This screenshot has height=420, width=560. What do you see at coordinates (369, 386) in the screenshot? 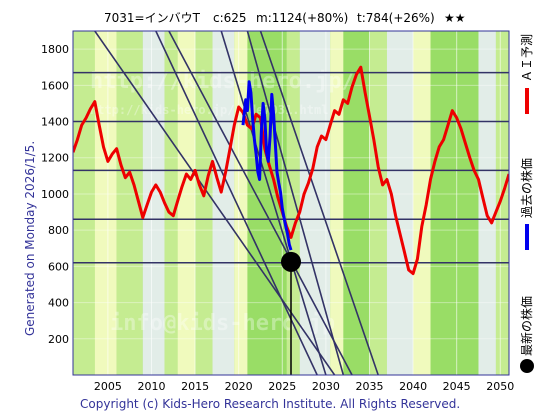
I see `x-tick-label: 2035` at bounding box center [369, 386].